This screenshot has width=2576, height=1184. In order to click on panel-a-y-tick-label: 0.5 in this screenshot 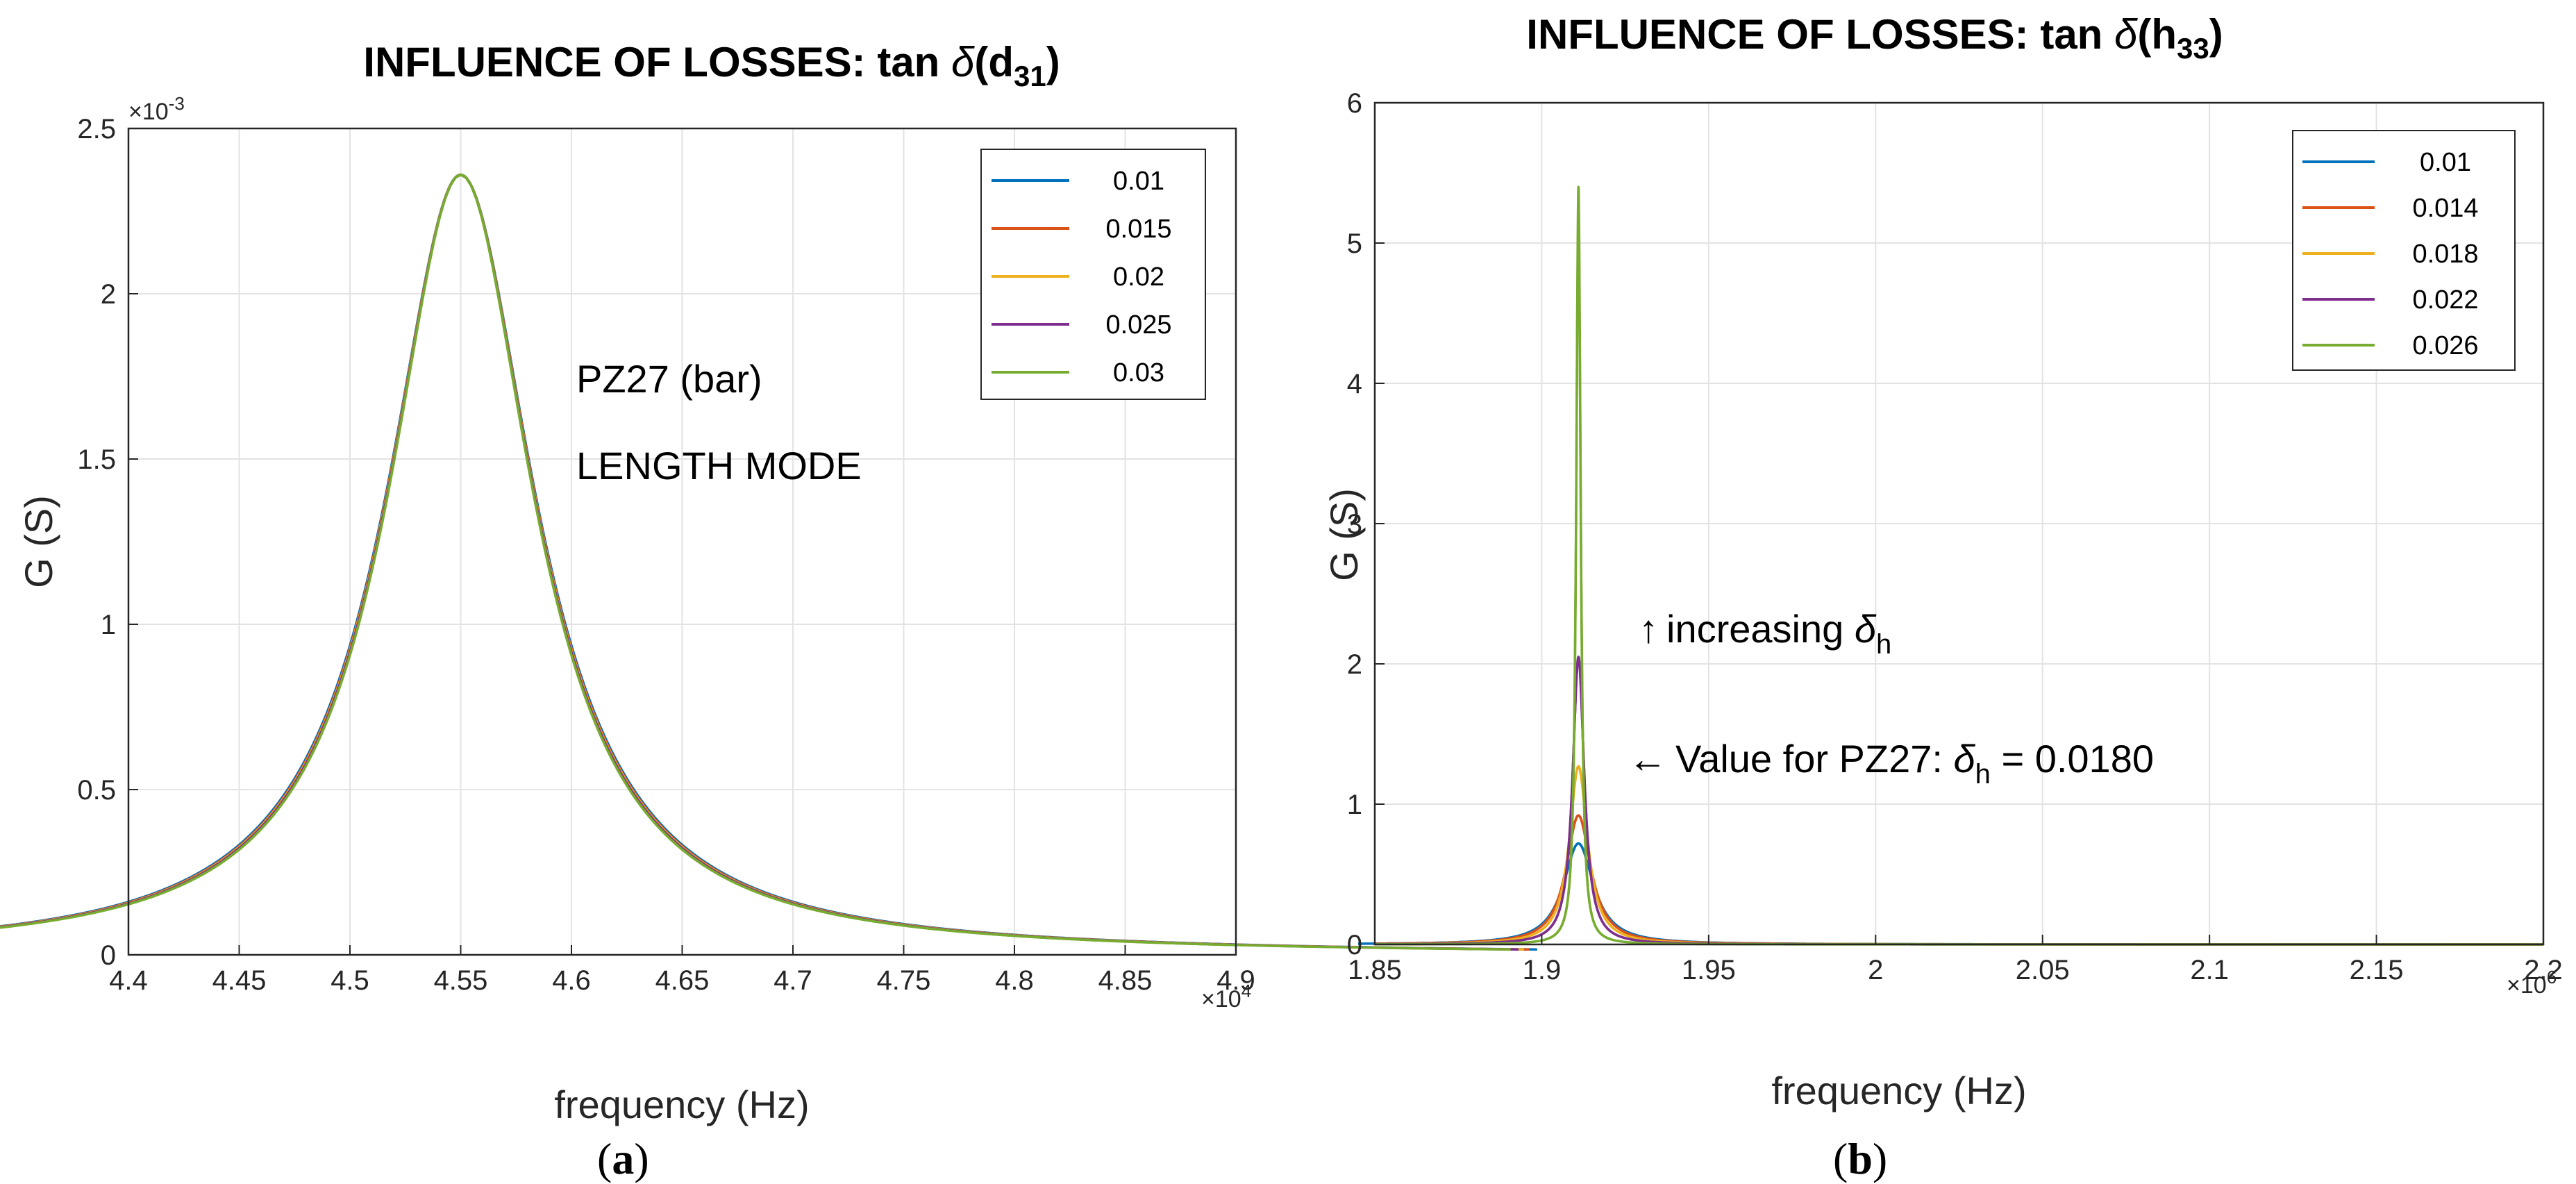, I will do `click(96, 790)`.